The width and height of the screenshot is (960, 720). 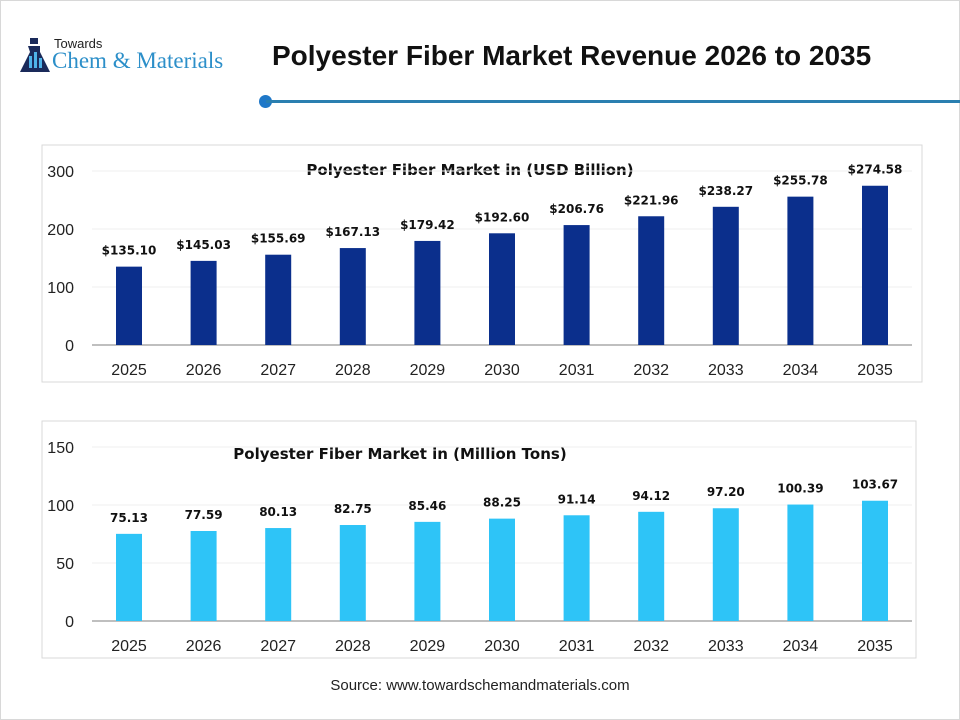 I want to click on data-label: 100.39, so click(x=800, y=489).